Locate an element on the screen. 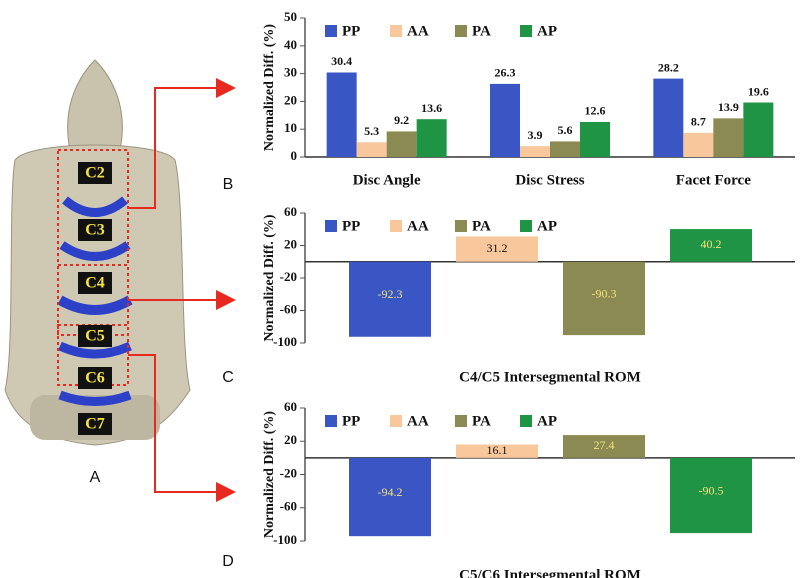 The width and height of the screenshot is (800, 578). value-label: 9.2 is located at coordinates (401, 120).